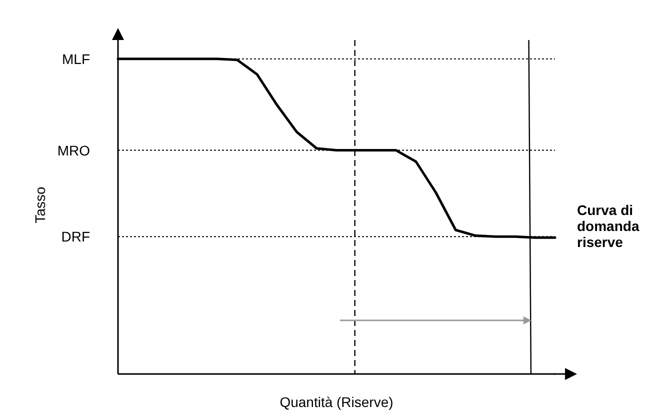  What do you see at coordinates (75, 236) in the screenshot?
I see `ref-line-label: DRF` at bounding box center [75, 236].